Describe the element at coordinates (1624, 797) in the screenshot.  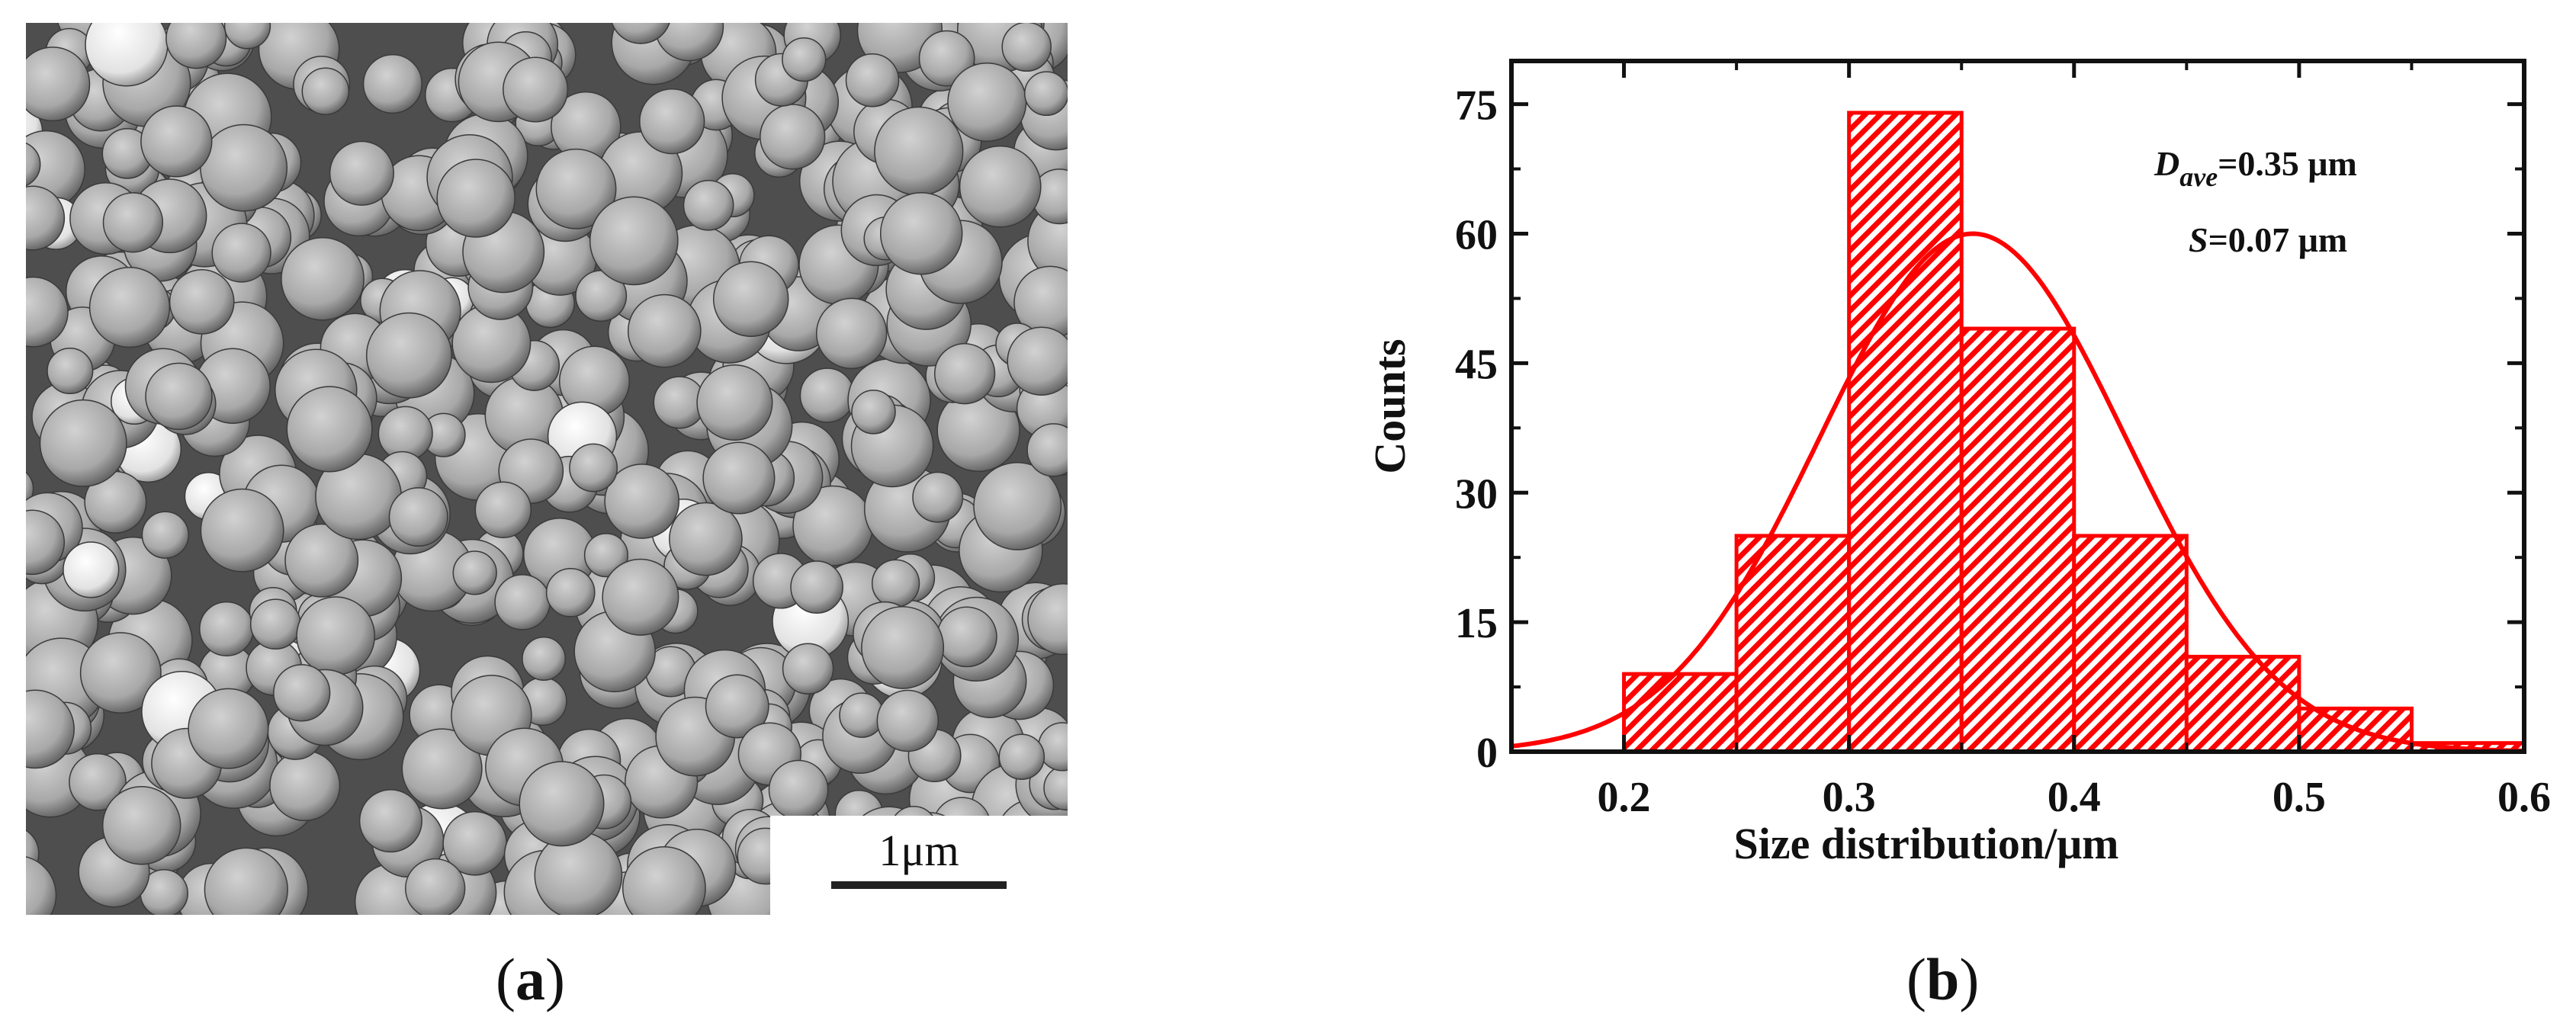
I see `x-tick-label: 0.2` at that location.